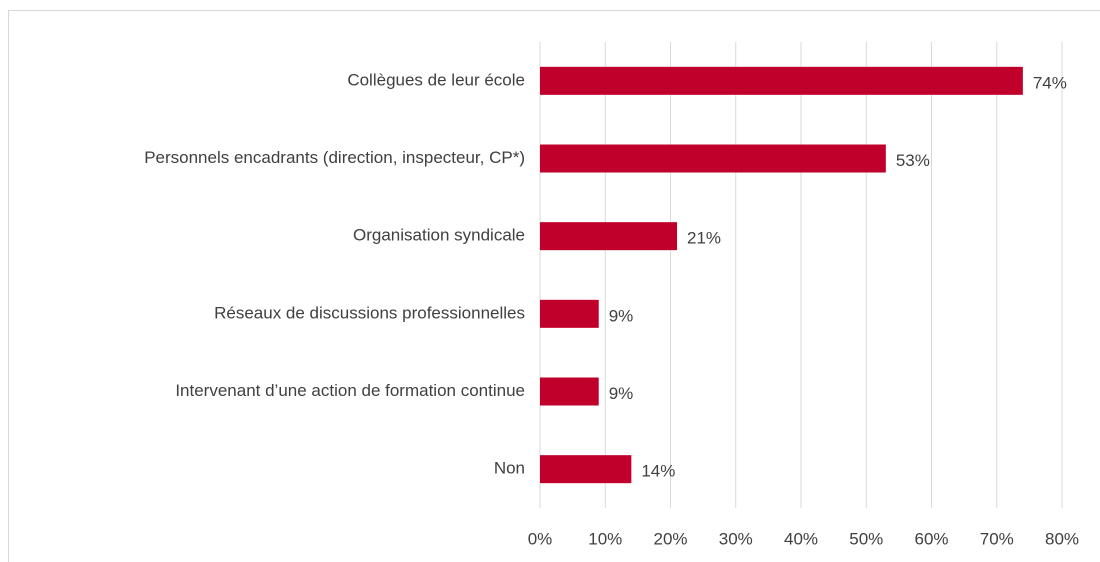  I want to click on value-label: 74%, so click(1050, 82).